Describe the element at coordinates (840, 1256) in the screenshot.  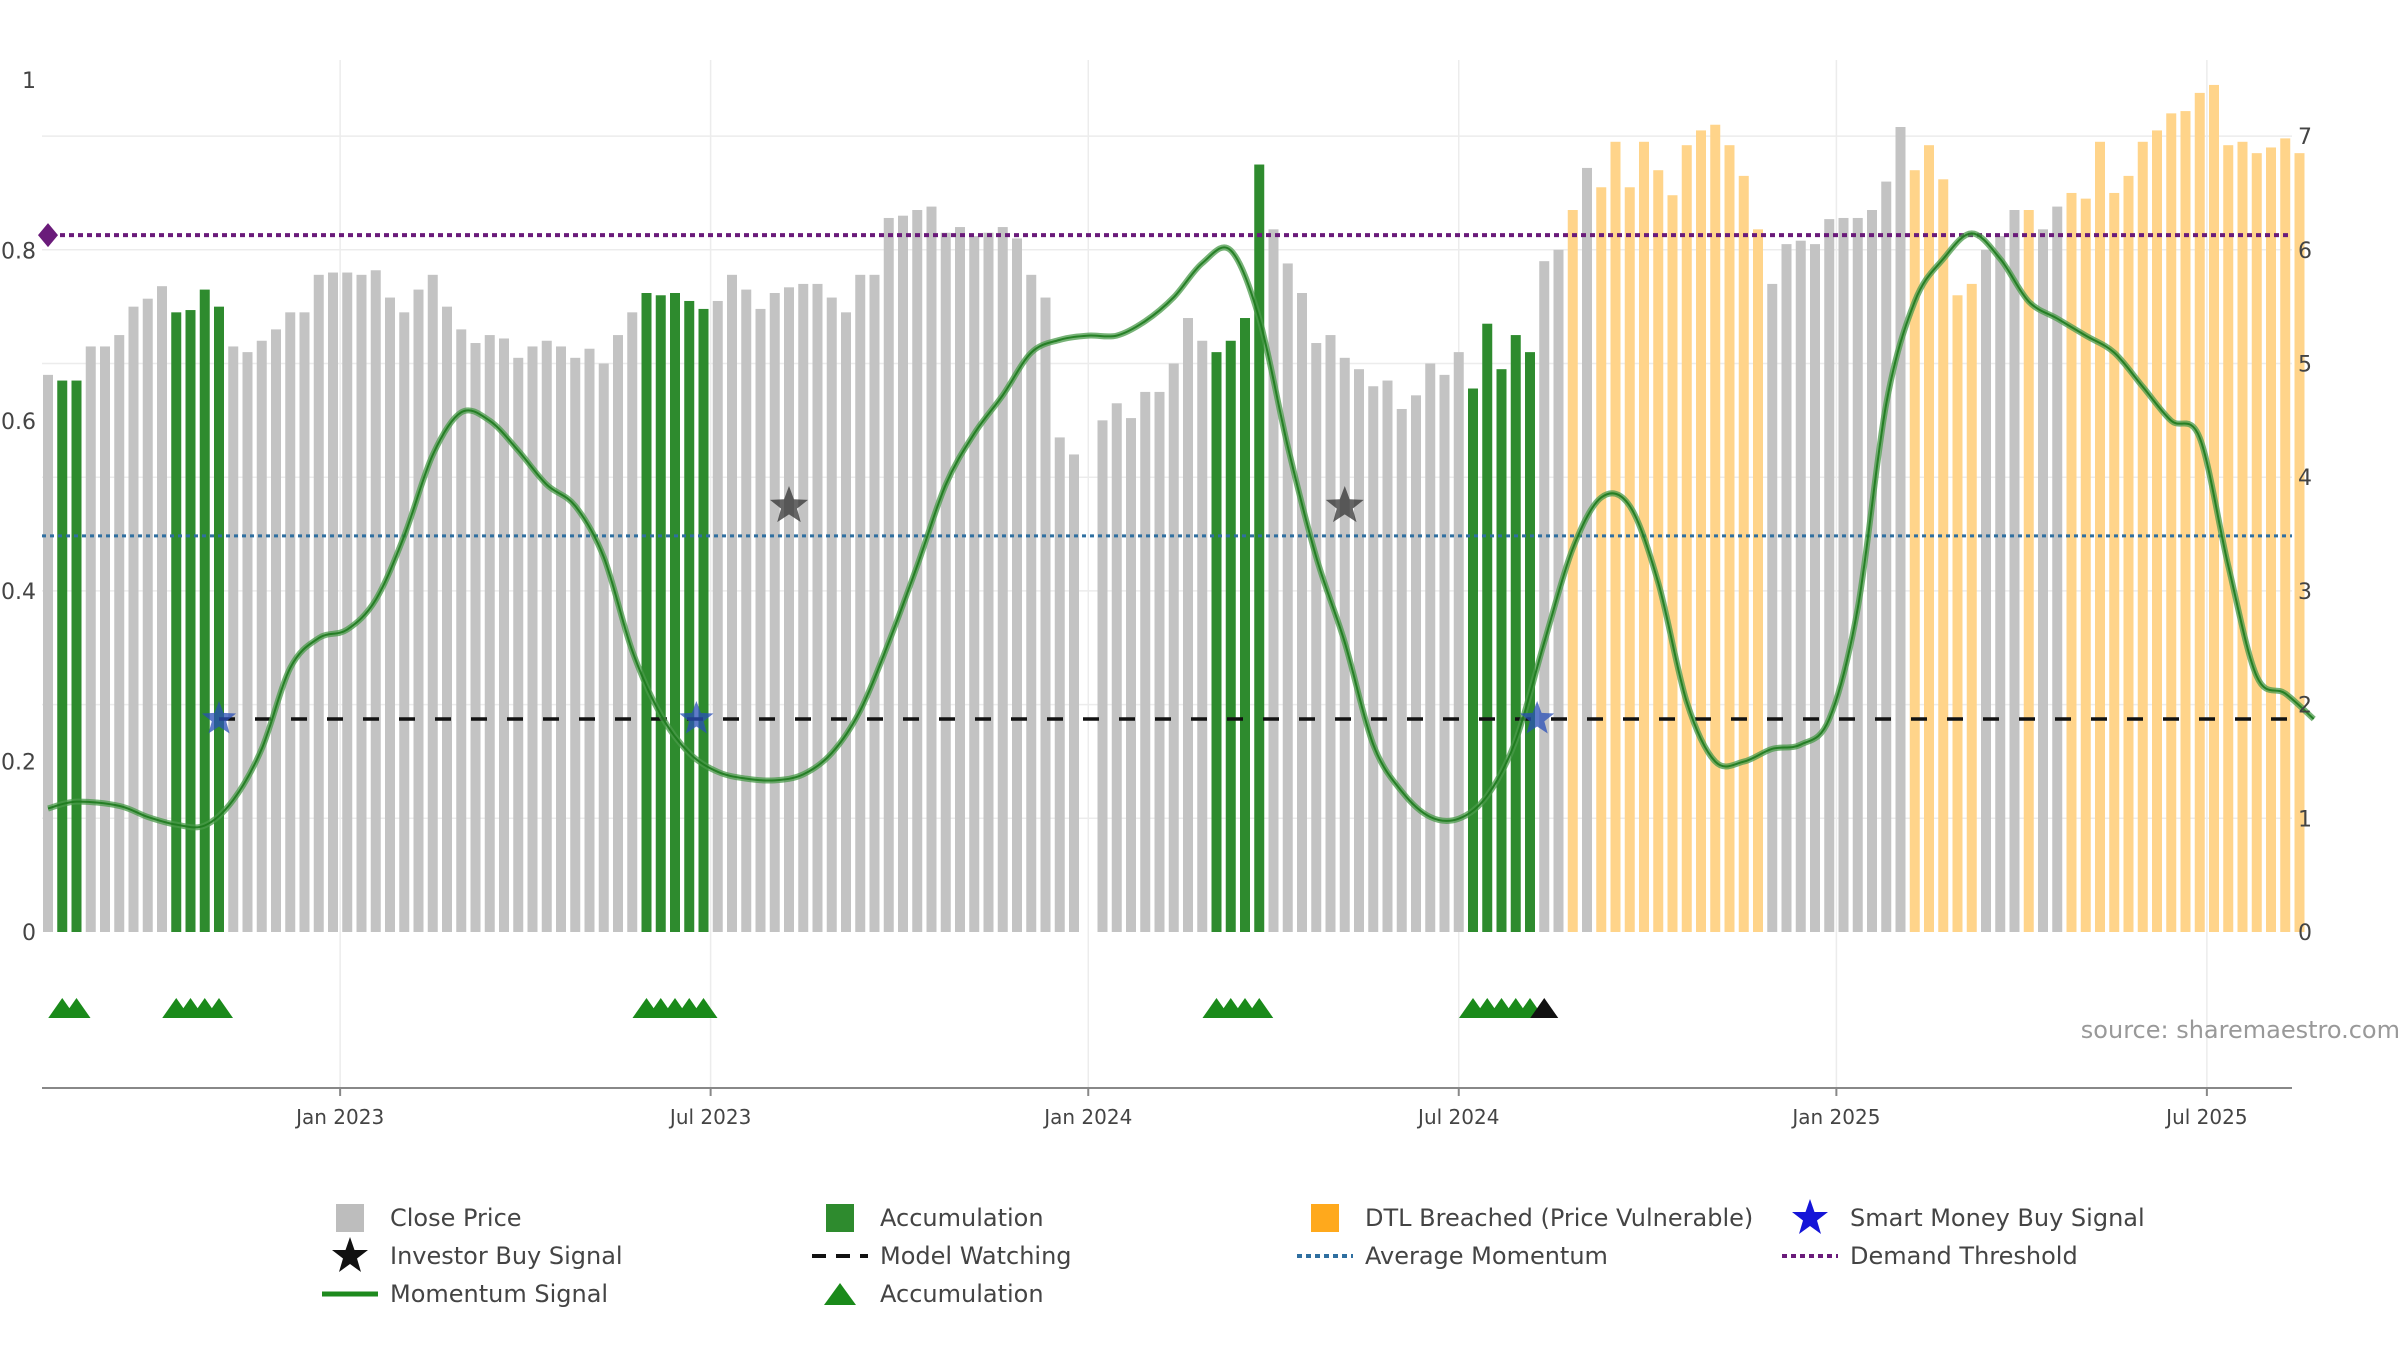
I see `dashed-line-icon` at that location.